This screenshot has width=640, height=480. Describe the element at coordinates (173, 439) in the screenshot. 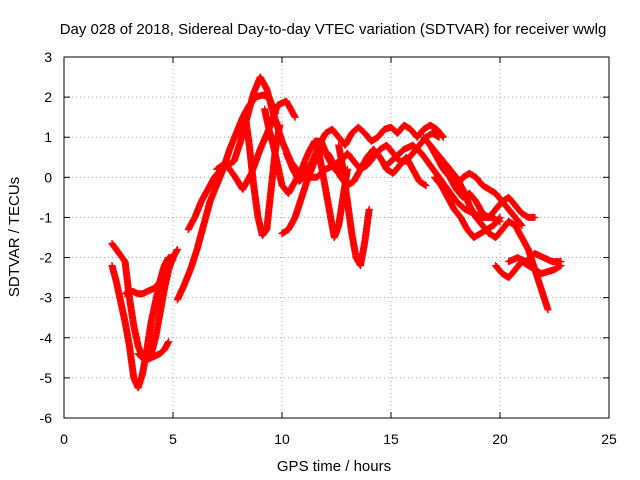

I see `x-tick-label: 5` at that location.